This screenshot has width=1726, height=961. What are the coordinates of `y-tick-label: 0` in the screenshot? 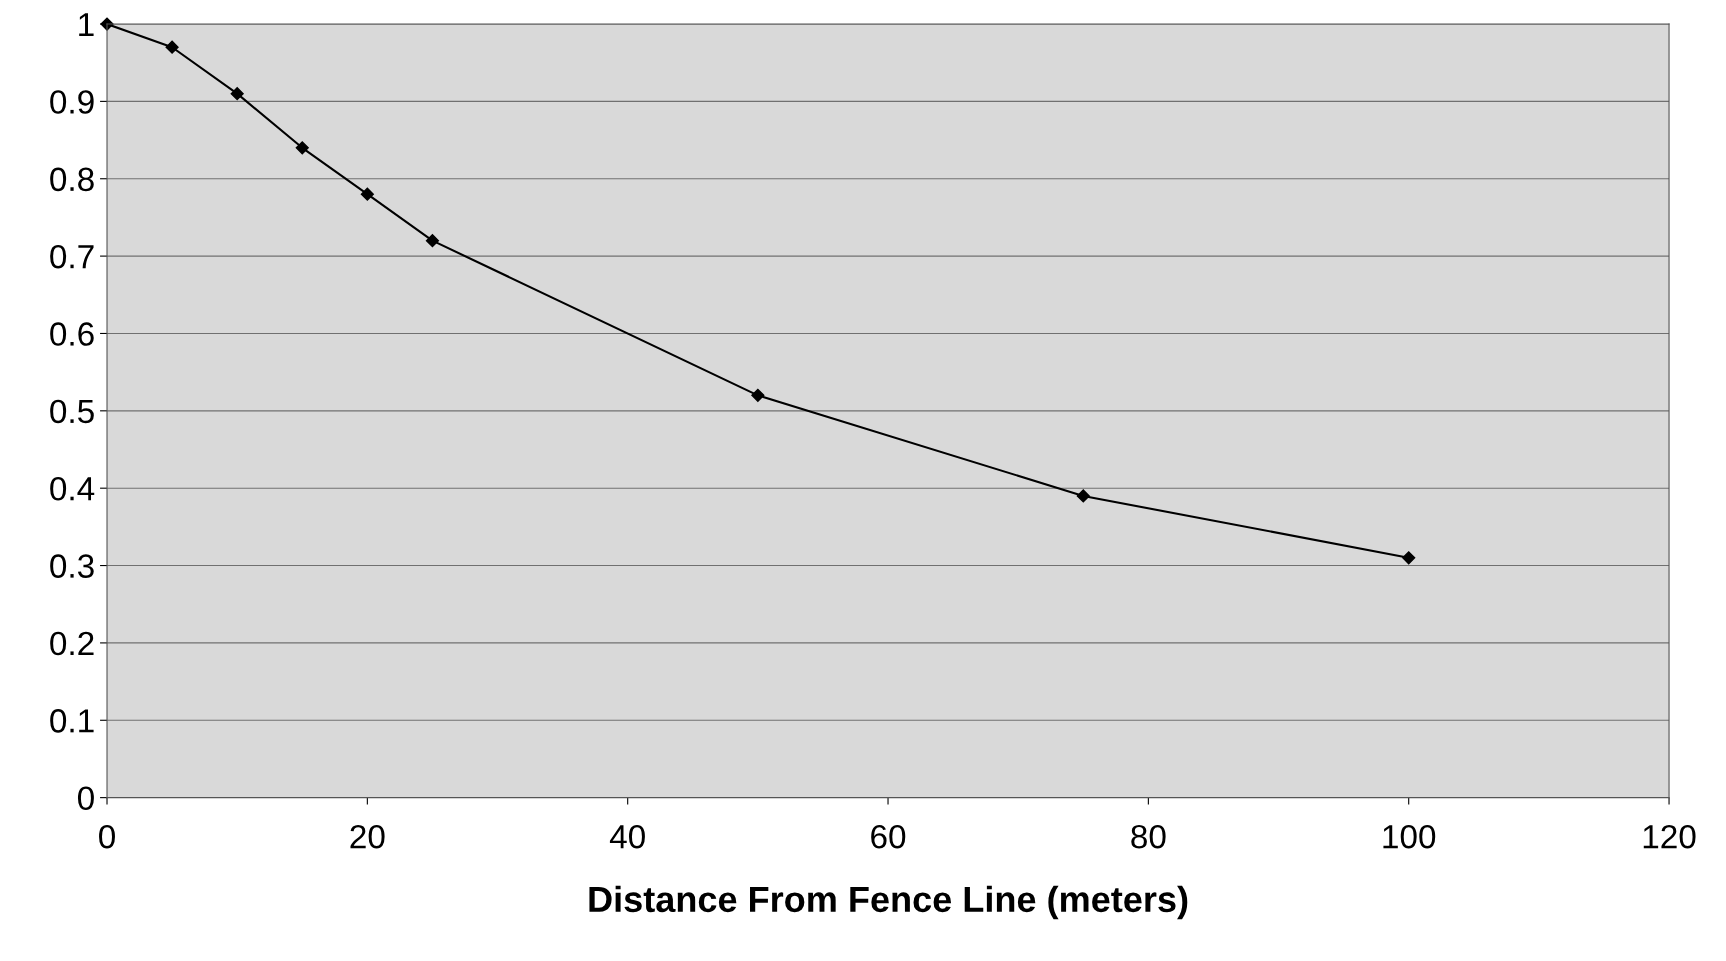 It's located at (85, 798).